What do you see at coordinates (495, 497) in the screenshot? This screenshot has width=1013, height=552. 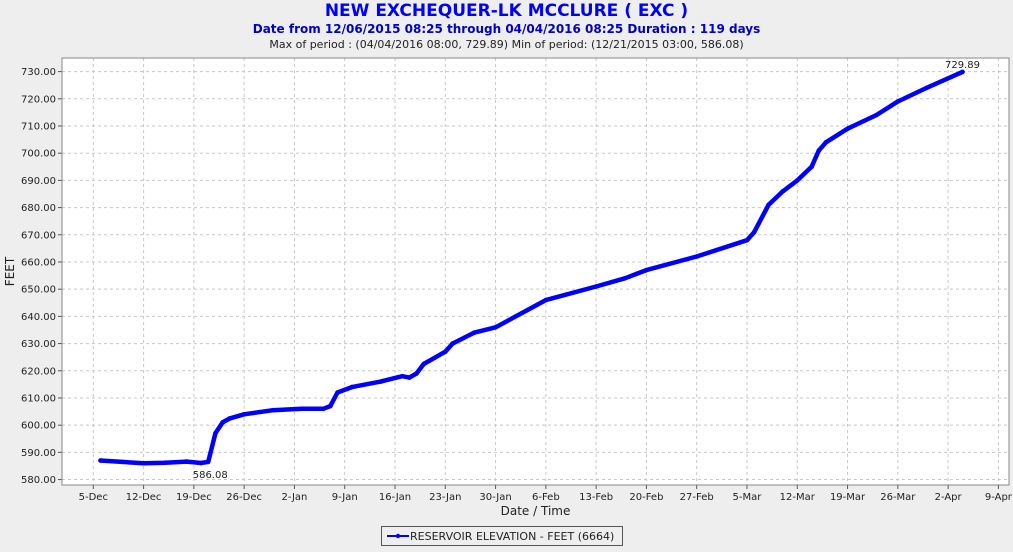 I see `x-tick-label: 30-Jan` at bounding box center [495, 497].